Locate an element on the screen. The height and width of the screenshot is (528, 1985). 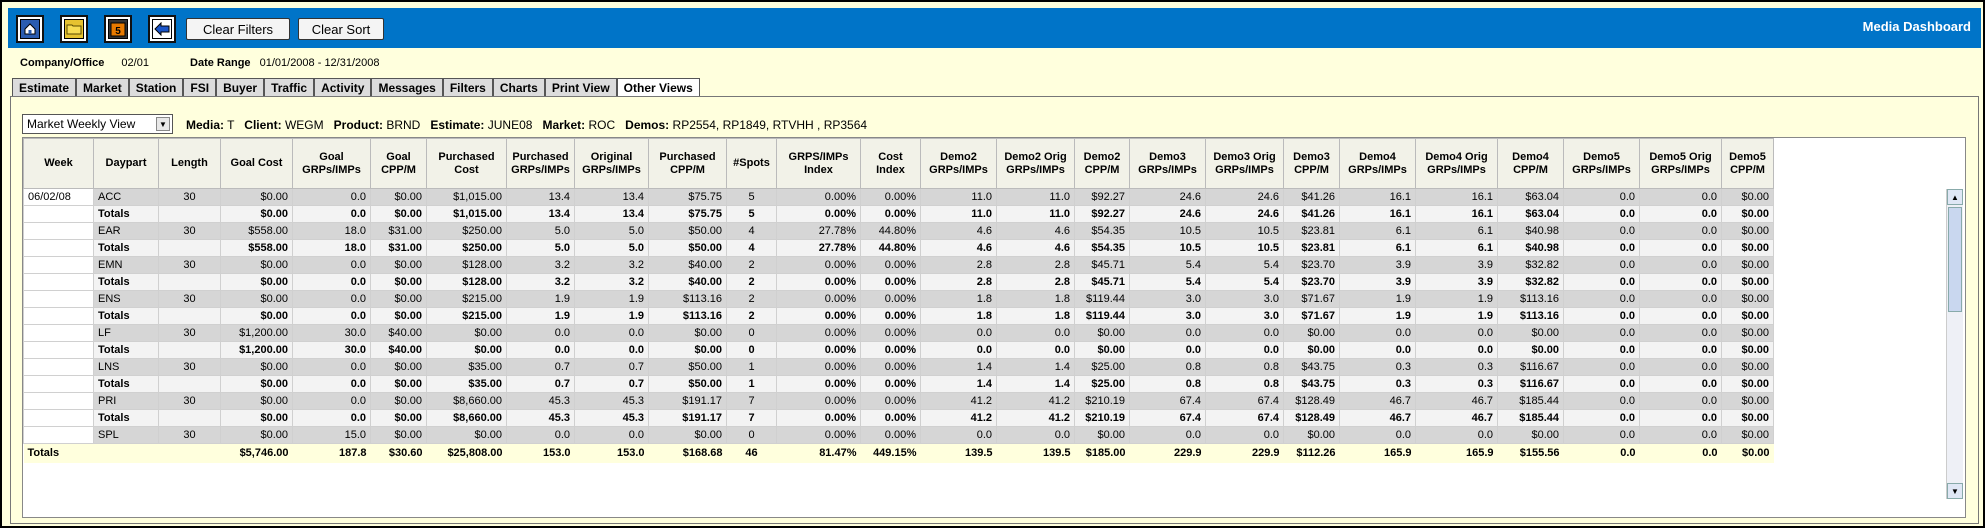
table-cell: $0.00 is located at coordinates (1102, 350).